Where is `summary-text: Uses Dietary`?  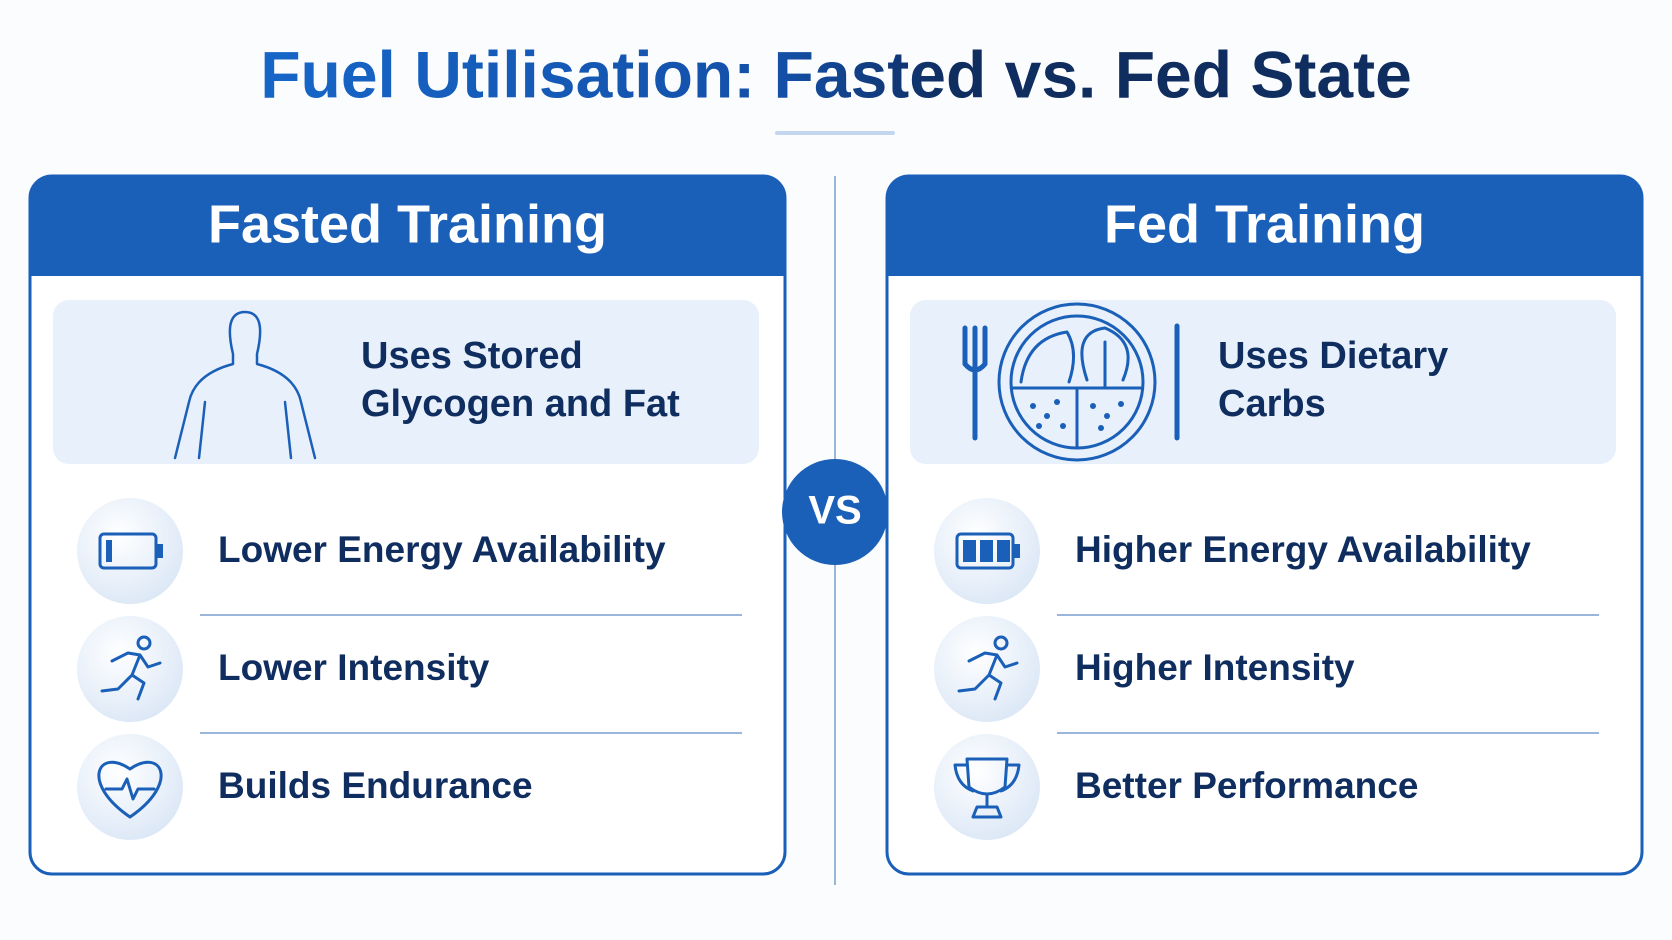 summary-text: Uses Dietary is located at coordinates (1333, 356).